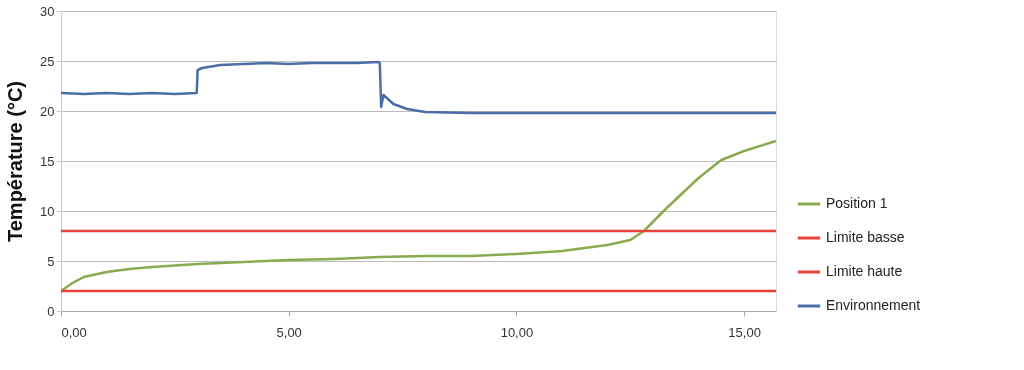 Image resolution: width=1024 pixels, height=370 pixels. I want to click on y-tick-label: 15, so click(47, 161).